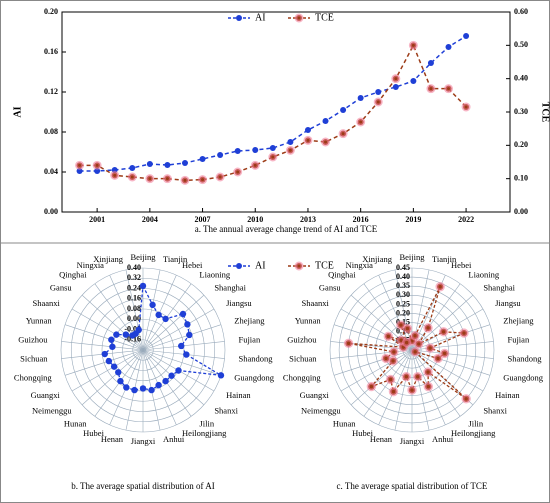 The image size is (550, 503). What do you see at coordinates (255, 359) in the screenshot?
I see `category-label: Shandong` at bounding box center [255, 359].